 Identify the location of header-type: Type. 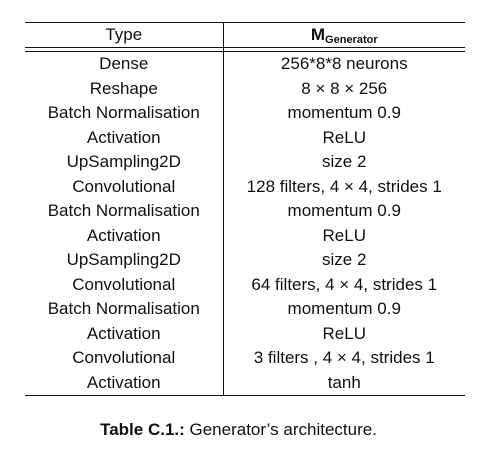
(124, 35).